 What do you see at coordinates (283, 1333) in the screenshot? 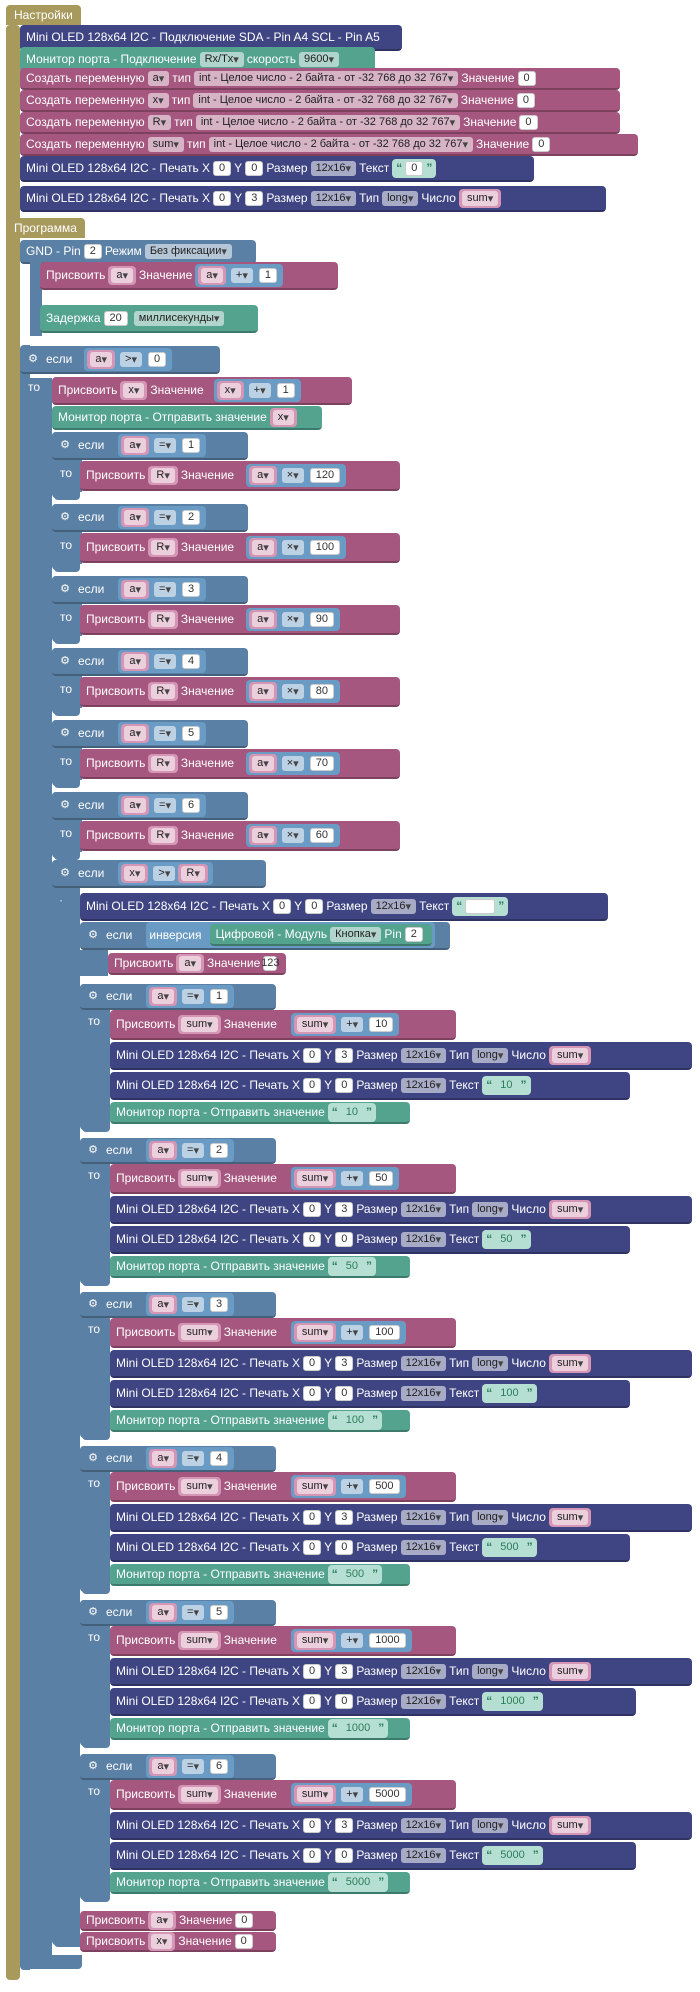
I see `assign-sum-block: Присвоить sum Значение sum +100` at bounding box center [283, 1333].